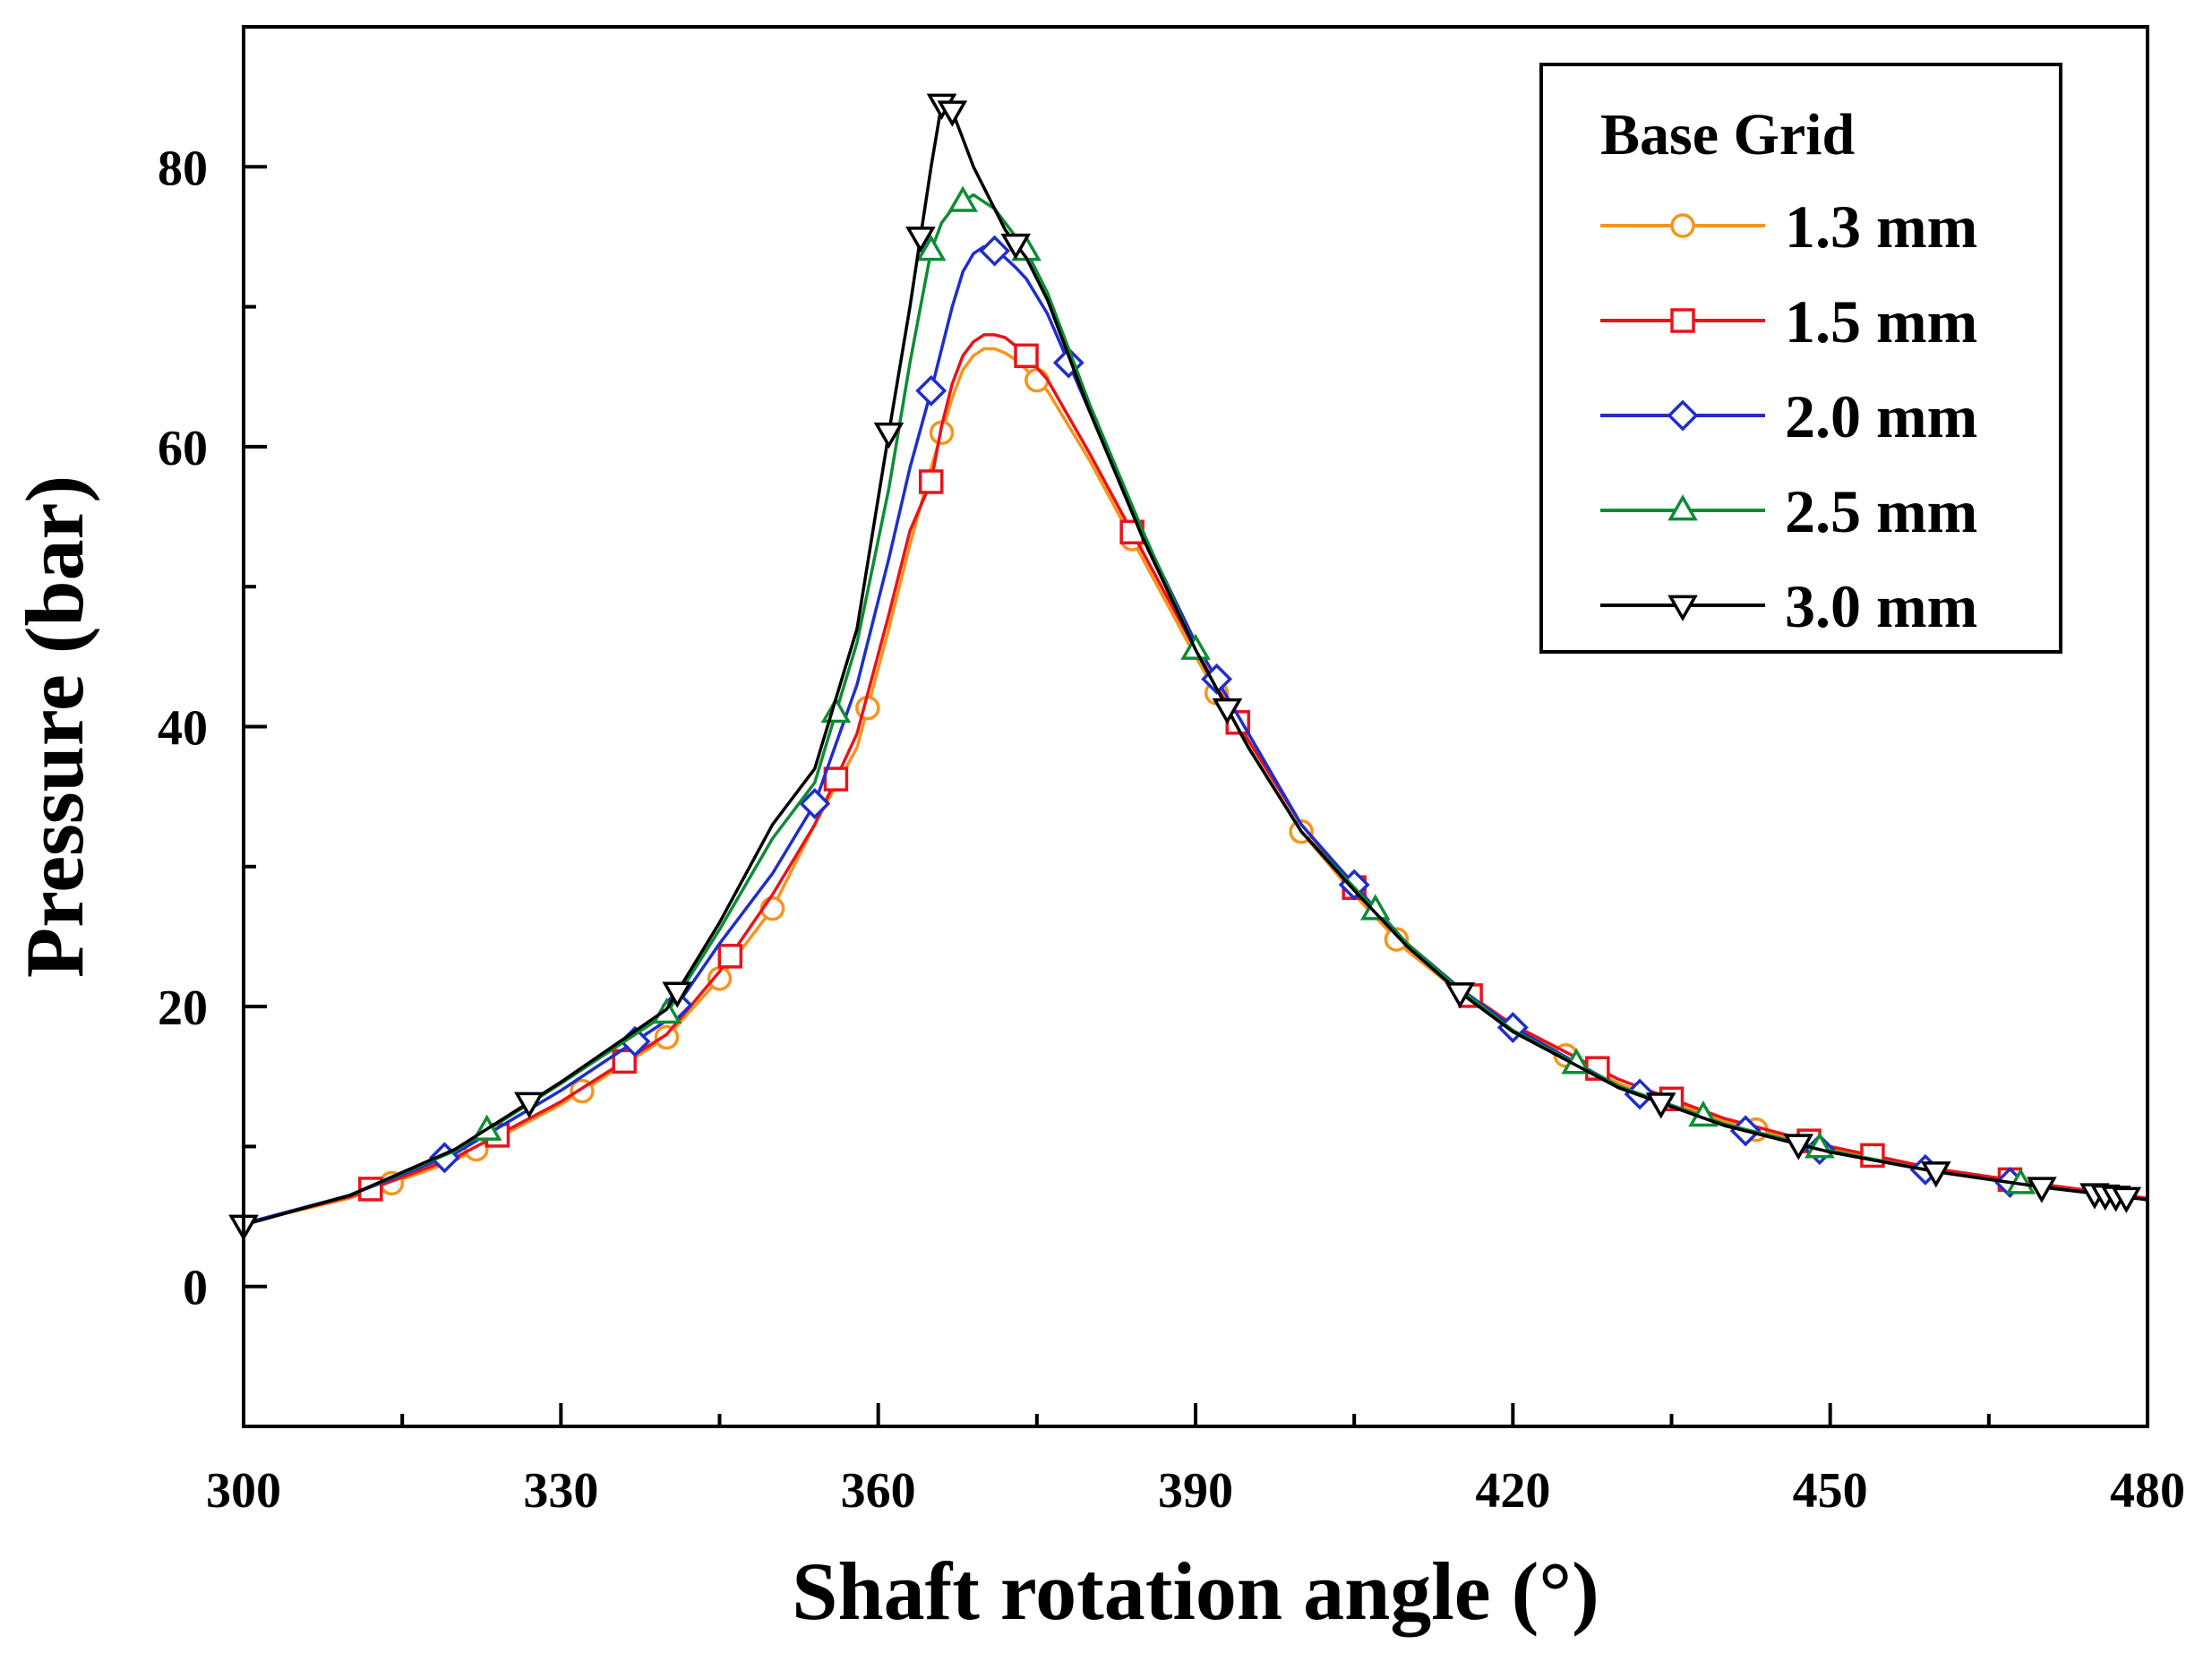  I want to click on y-tick-label: 0, so click(195, 1288).